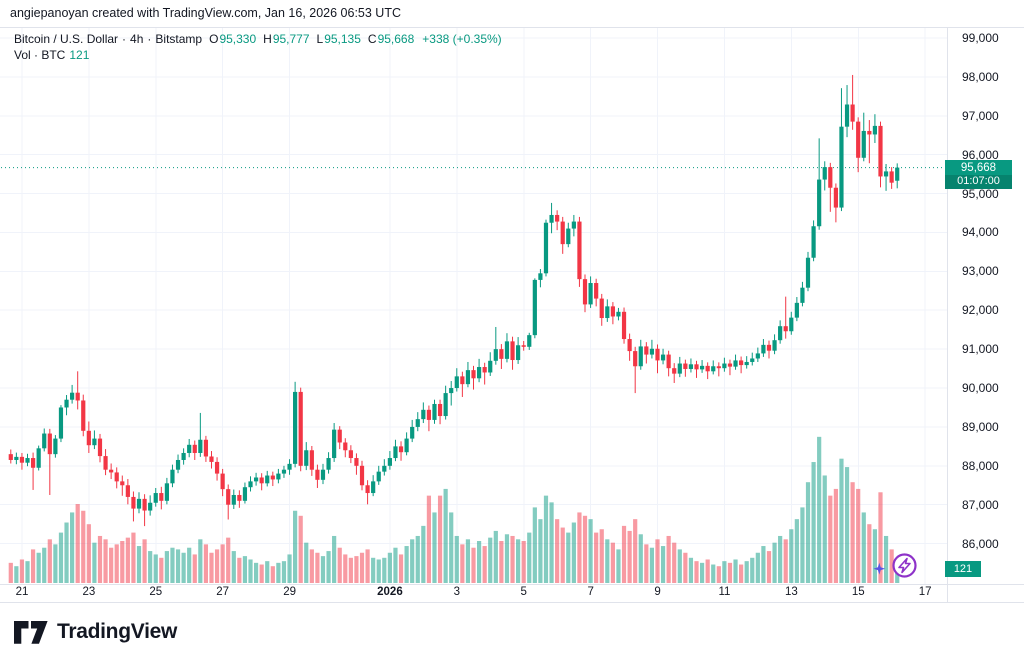 This screenshot has width=1024, height=661. I want to click on interval-value: 4h, so click(137, 39).